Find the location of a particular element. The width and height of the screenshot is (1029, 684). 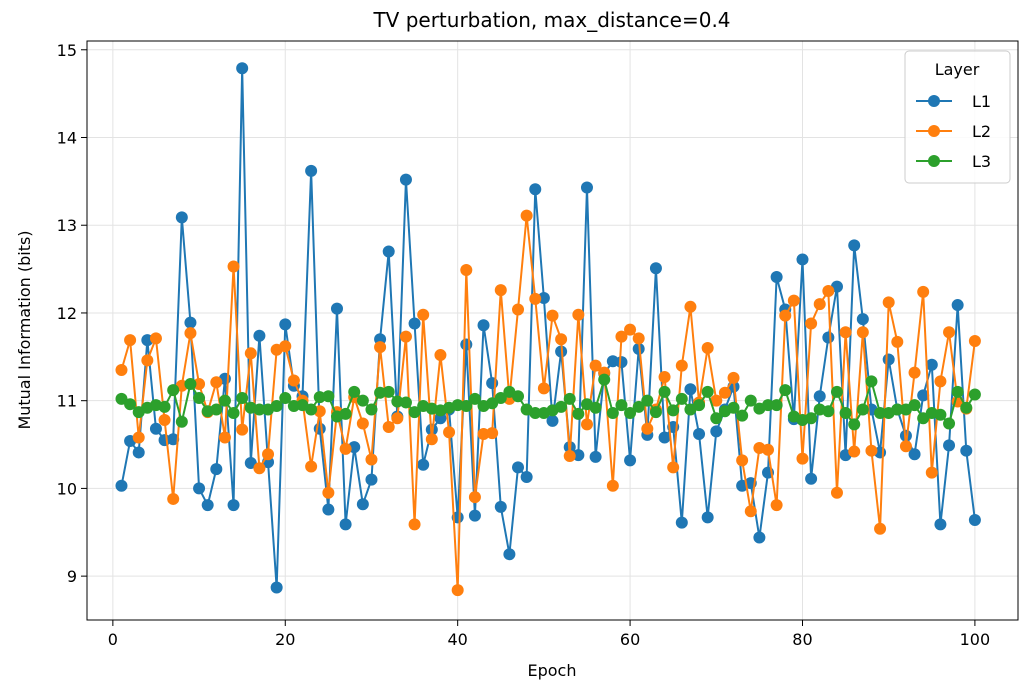

y-axis-label: Mutual Information (bits) is located at coordinates (24, 329).